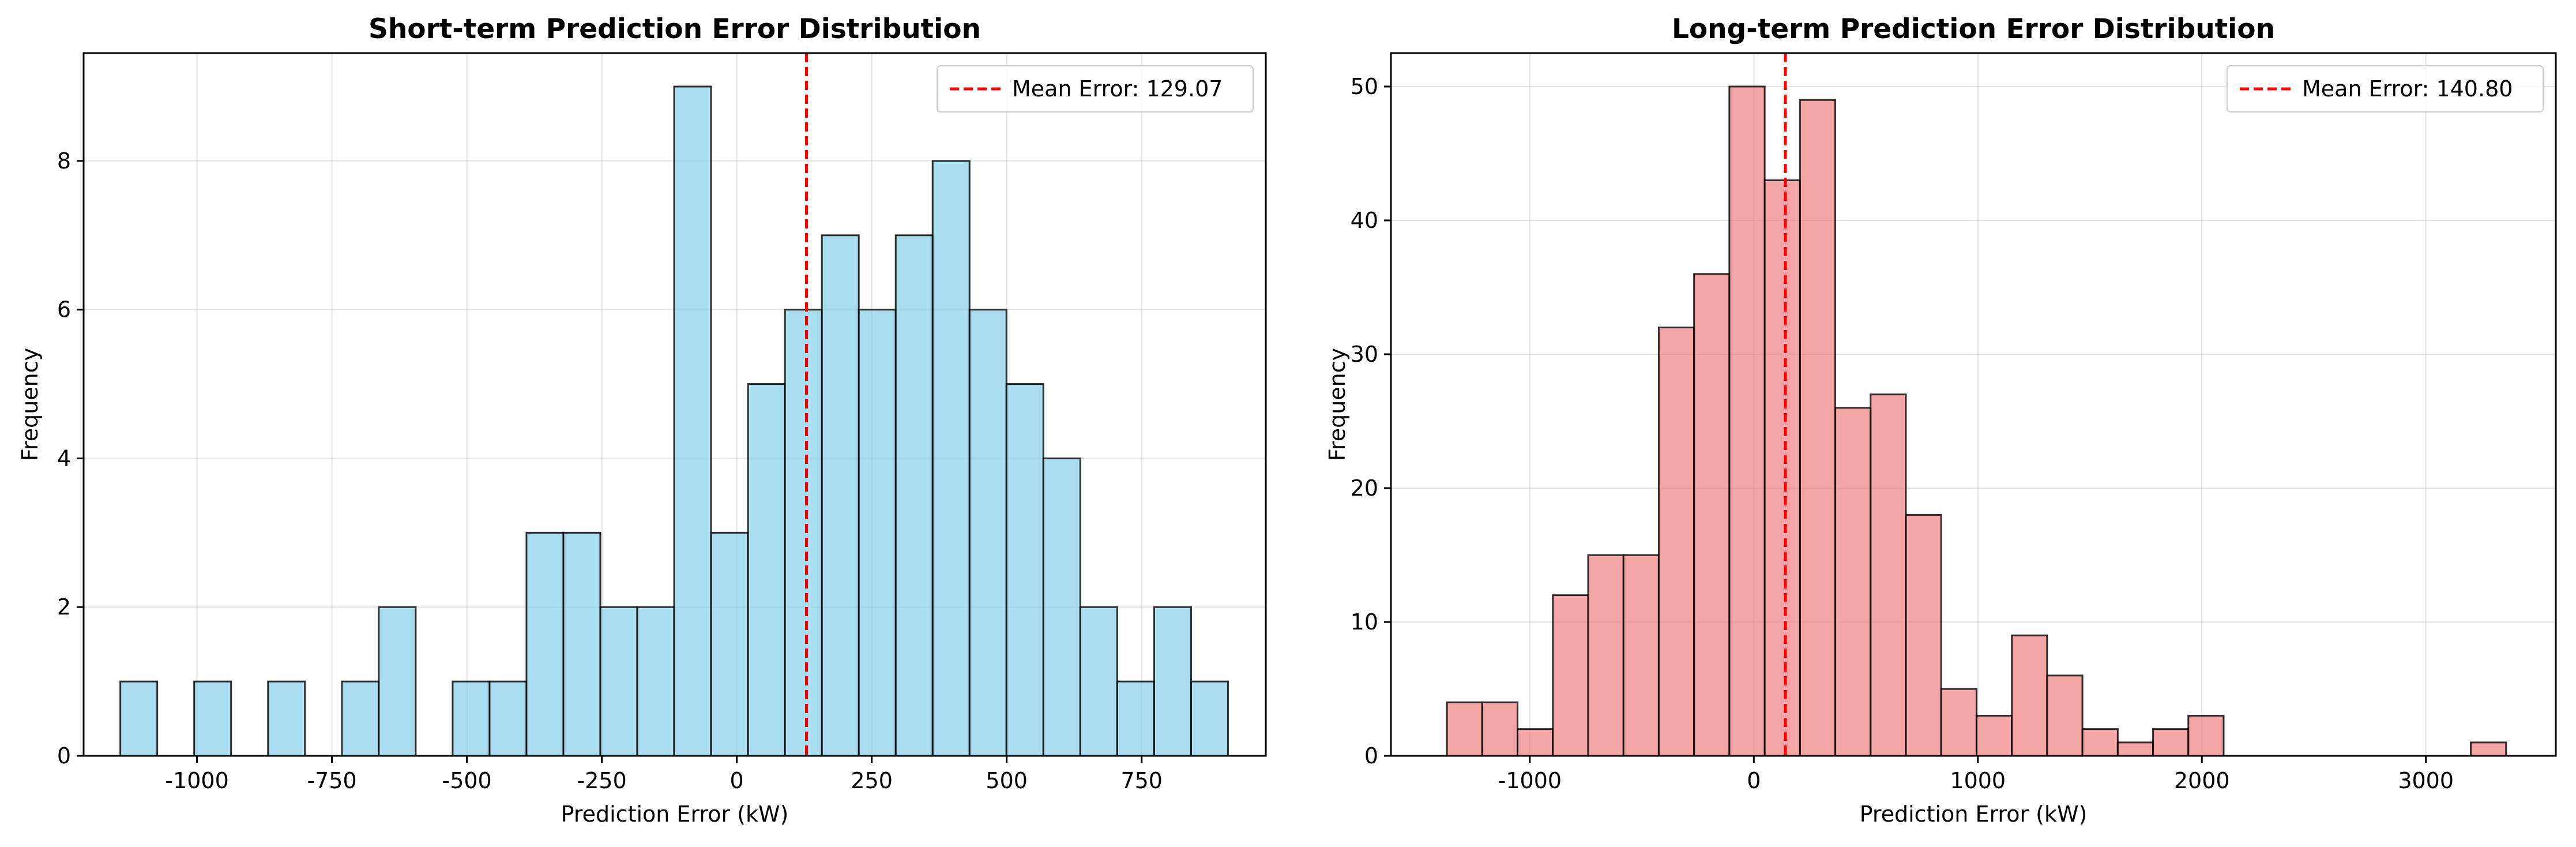 This screenshot has height=847, width=2576. Describe the element at coordinates (1007, 781) in the screenshot. I see `x-tick-label: 500` at that location.